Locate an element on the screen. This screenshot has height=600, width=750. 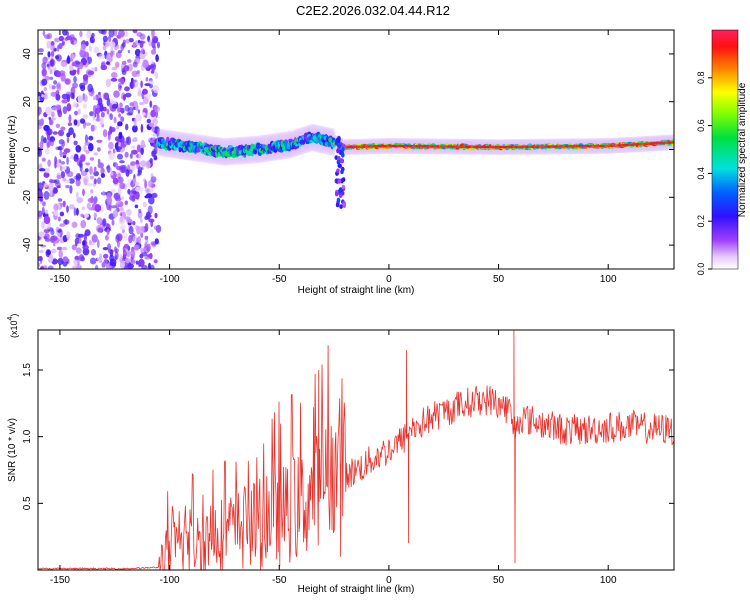
snr-x-tick-label: -150 is located at coordinates (60, 580).